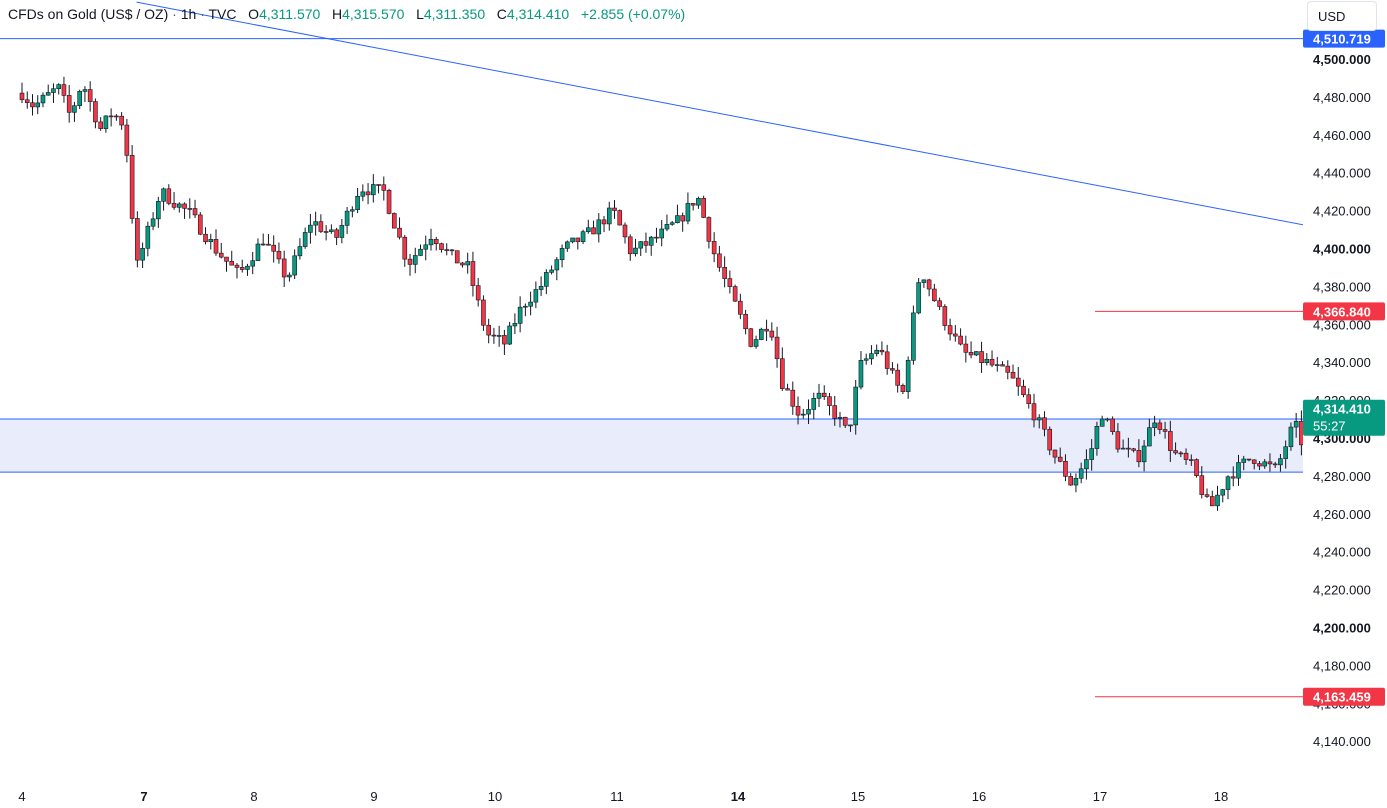 The height and width of the screenshot is (808, 1387). Describe the element at coordinates (1342, 173) in the screenshot. I see `y-tick-label: 4,440.000` at that location.